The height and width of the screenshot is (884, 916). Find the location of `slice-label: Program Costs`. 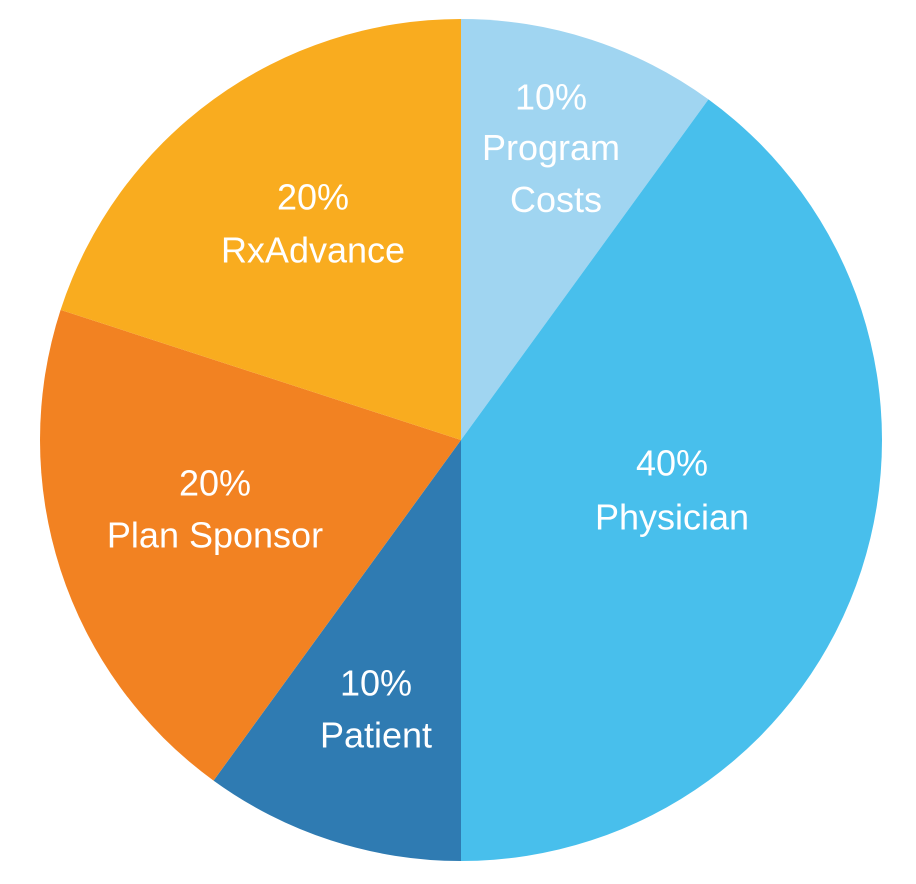

slice-label: Program Costs is located at coordinates (551, 173).